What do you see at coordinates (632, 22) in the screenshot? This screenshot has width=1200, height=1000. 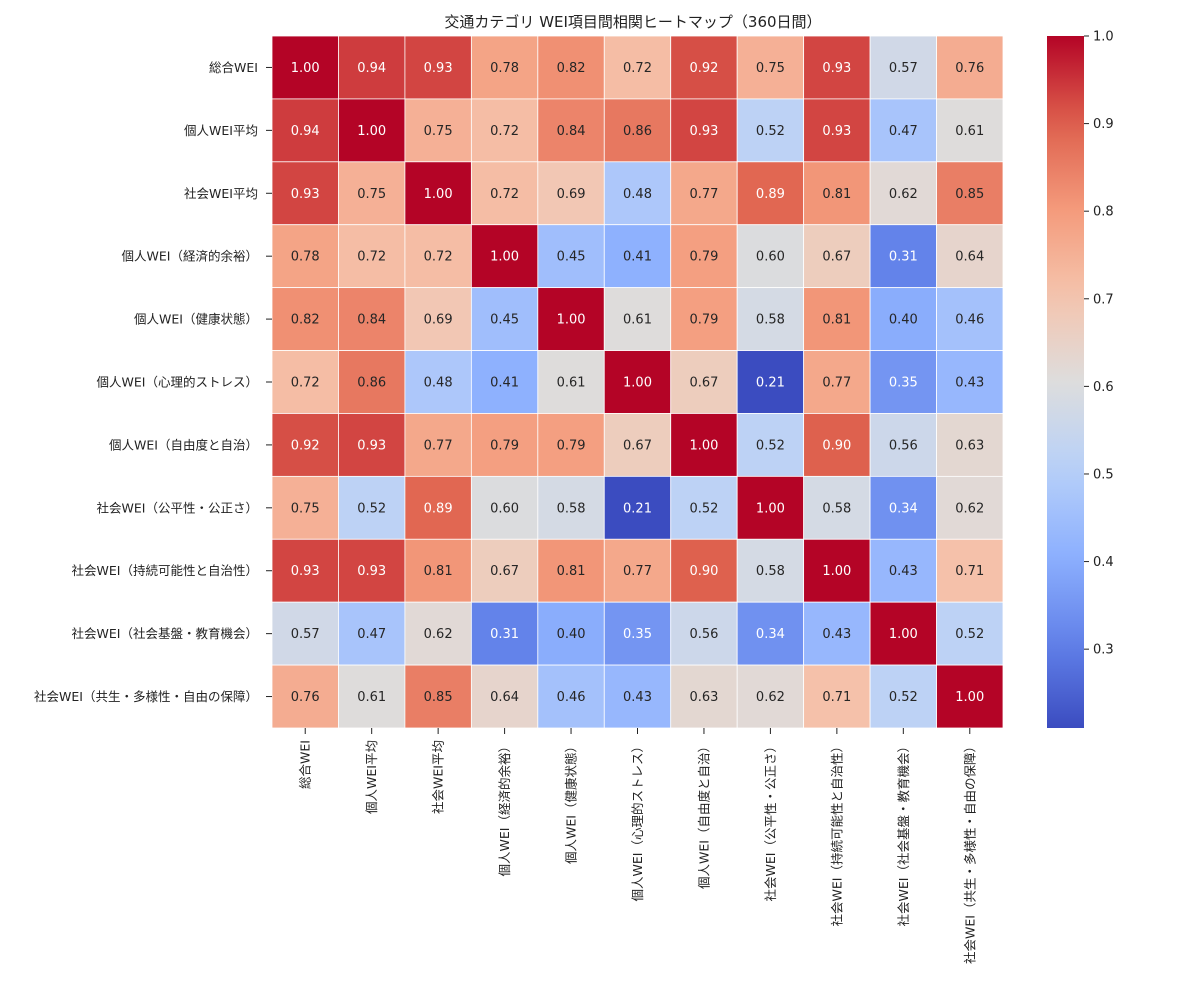 I see `chart-title: 交通カテゴリ WEI項目間相関ヒートマップ（360日間）` at bounding box center [632, 22].